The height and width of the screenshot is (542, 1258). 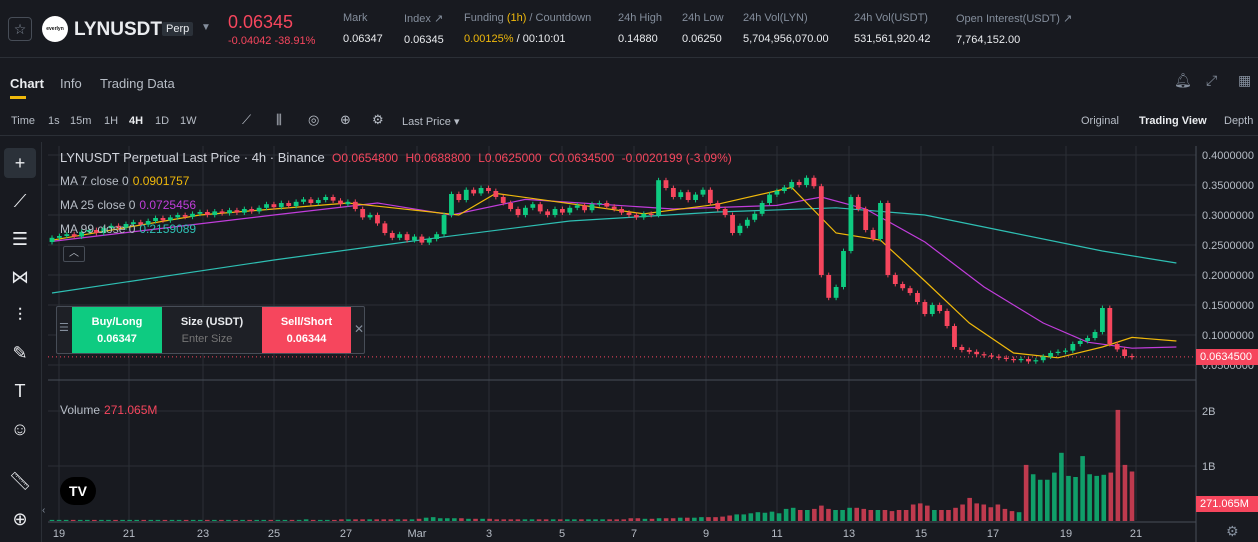 What do you see at coordinates (78, 491) in the screenshot?
I see `tradingview-logo: TV` at bounding box center [78, 491].